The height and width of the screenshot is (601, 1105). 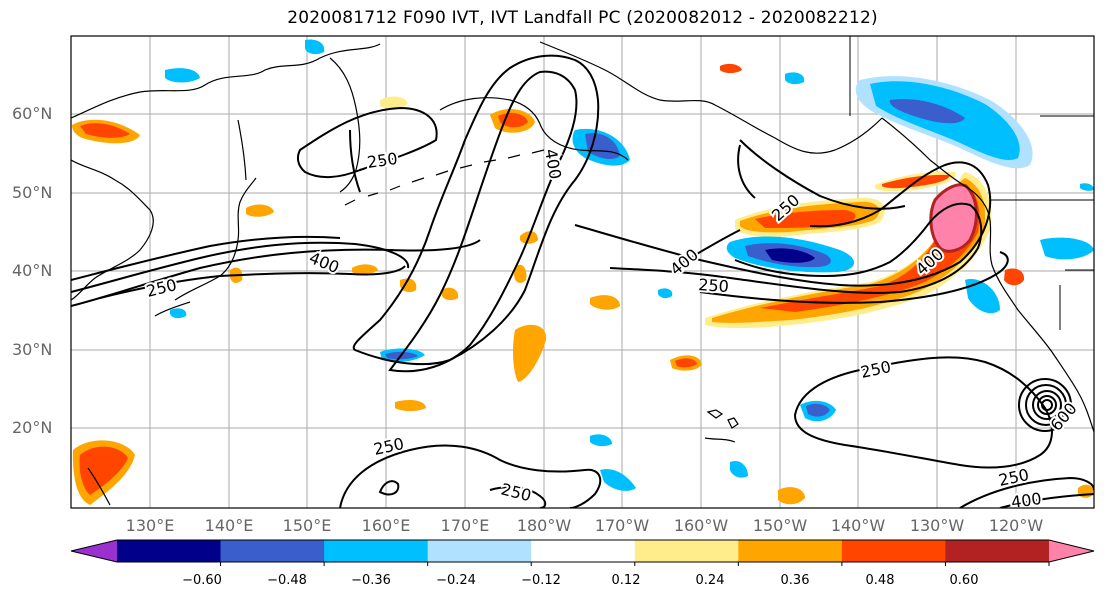 I want to click on lat-label: 40°N, so click(x=32, y=270).